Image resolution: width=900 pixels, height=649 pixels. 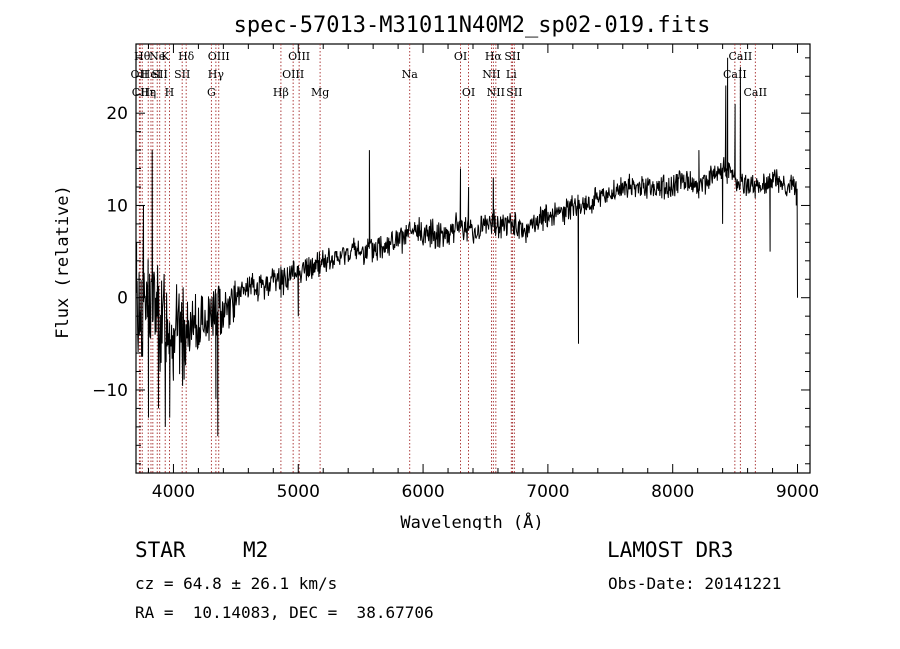 I want to click on object-class: STAR, so click(x=160, y=550).